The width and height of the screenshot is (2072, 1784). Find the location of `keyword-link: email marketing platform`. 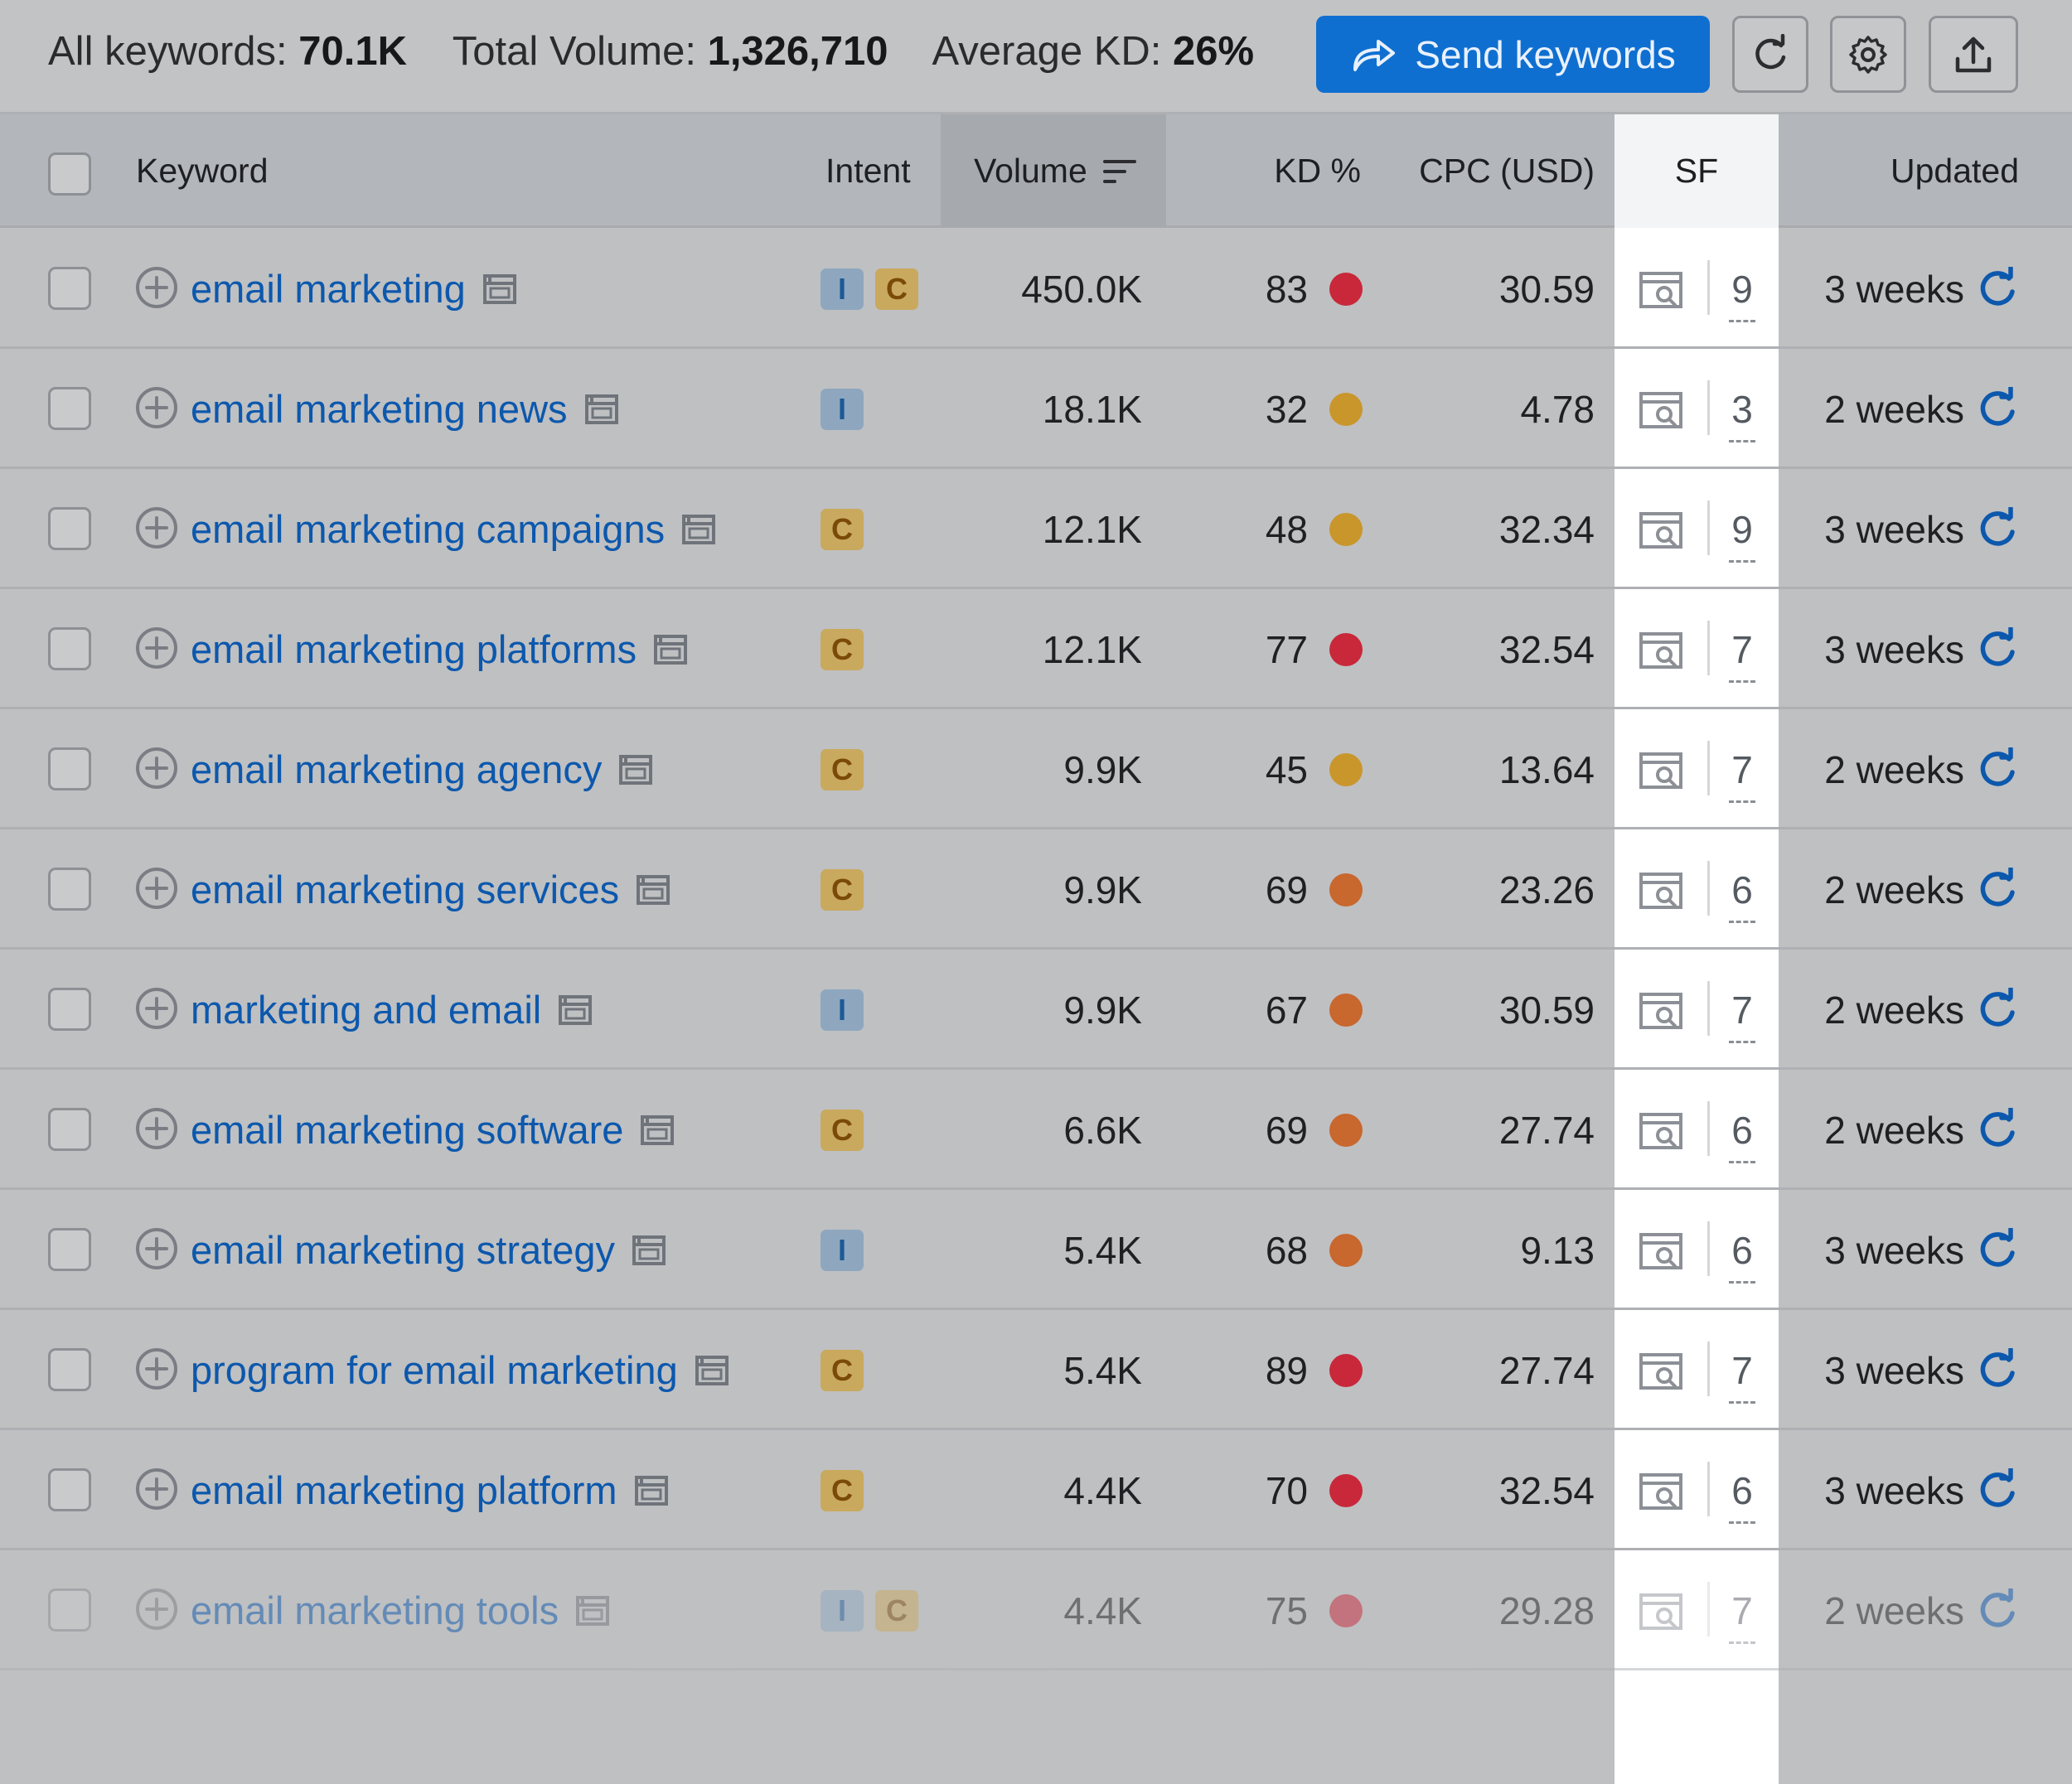

keyword-link: email marketing platform is located at coordinates (404, 1490).